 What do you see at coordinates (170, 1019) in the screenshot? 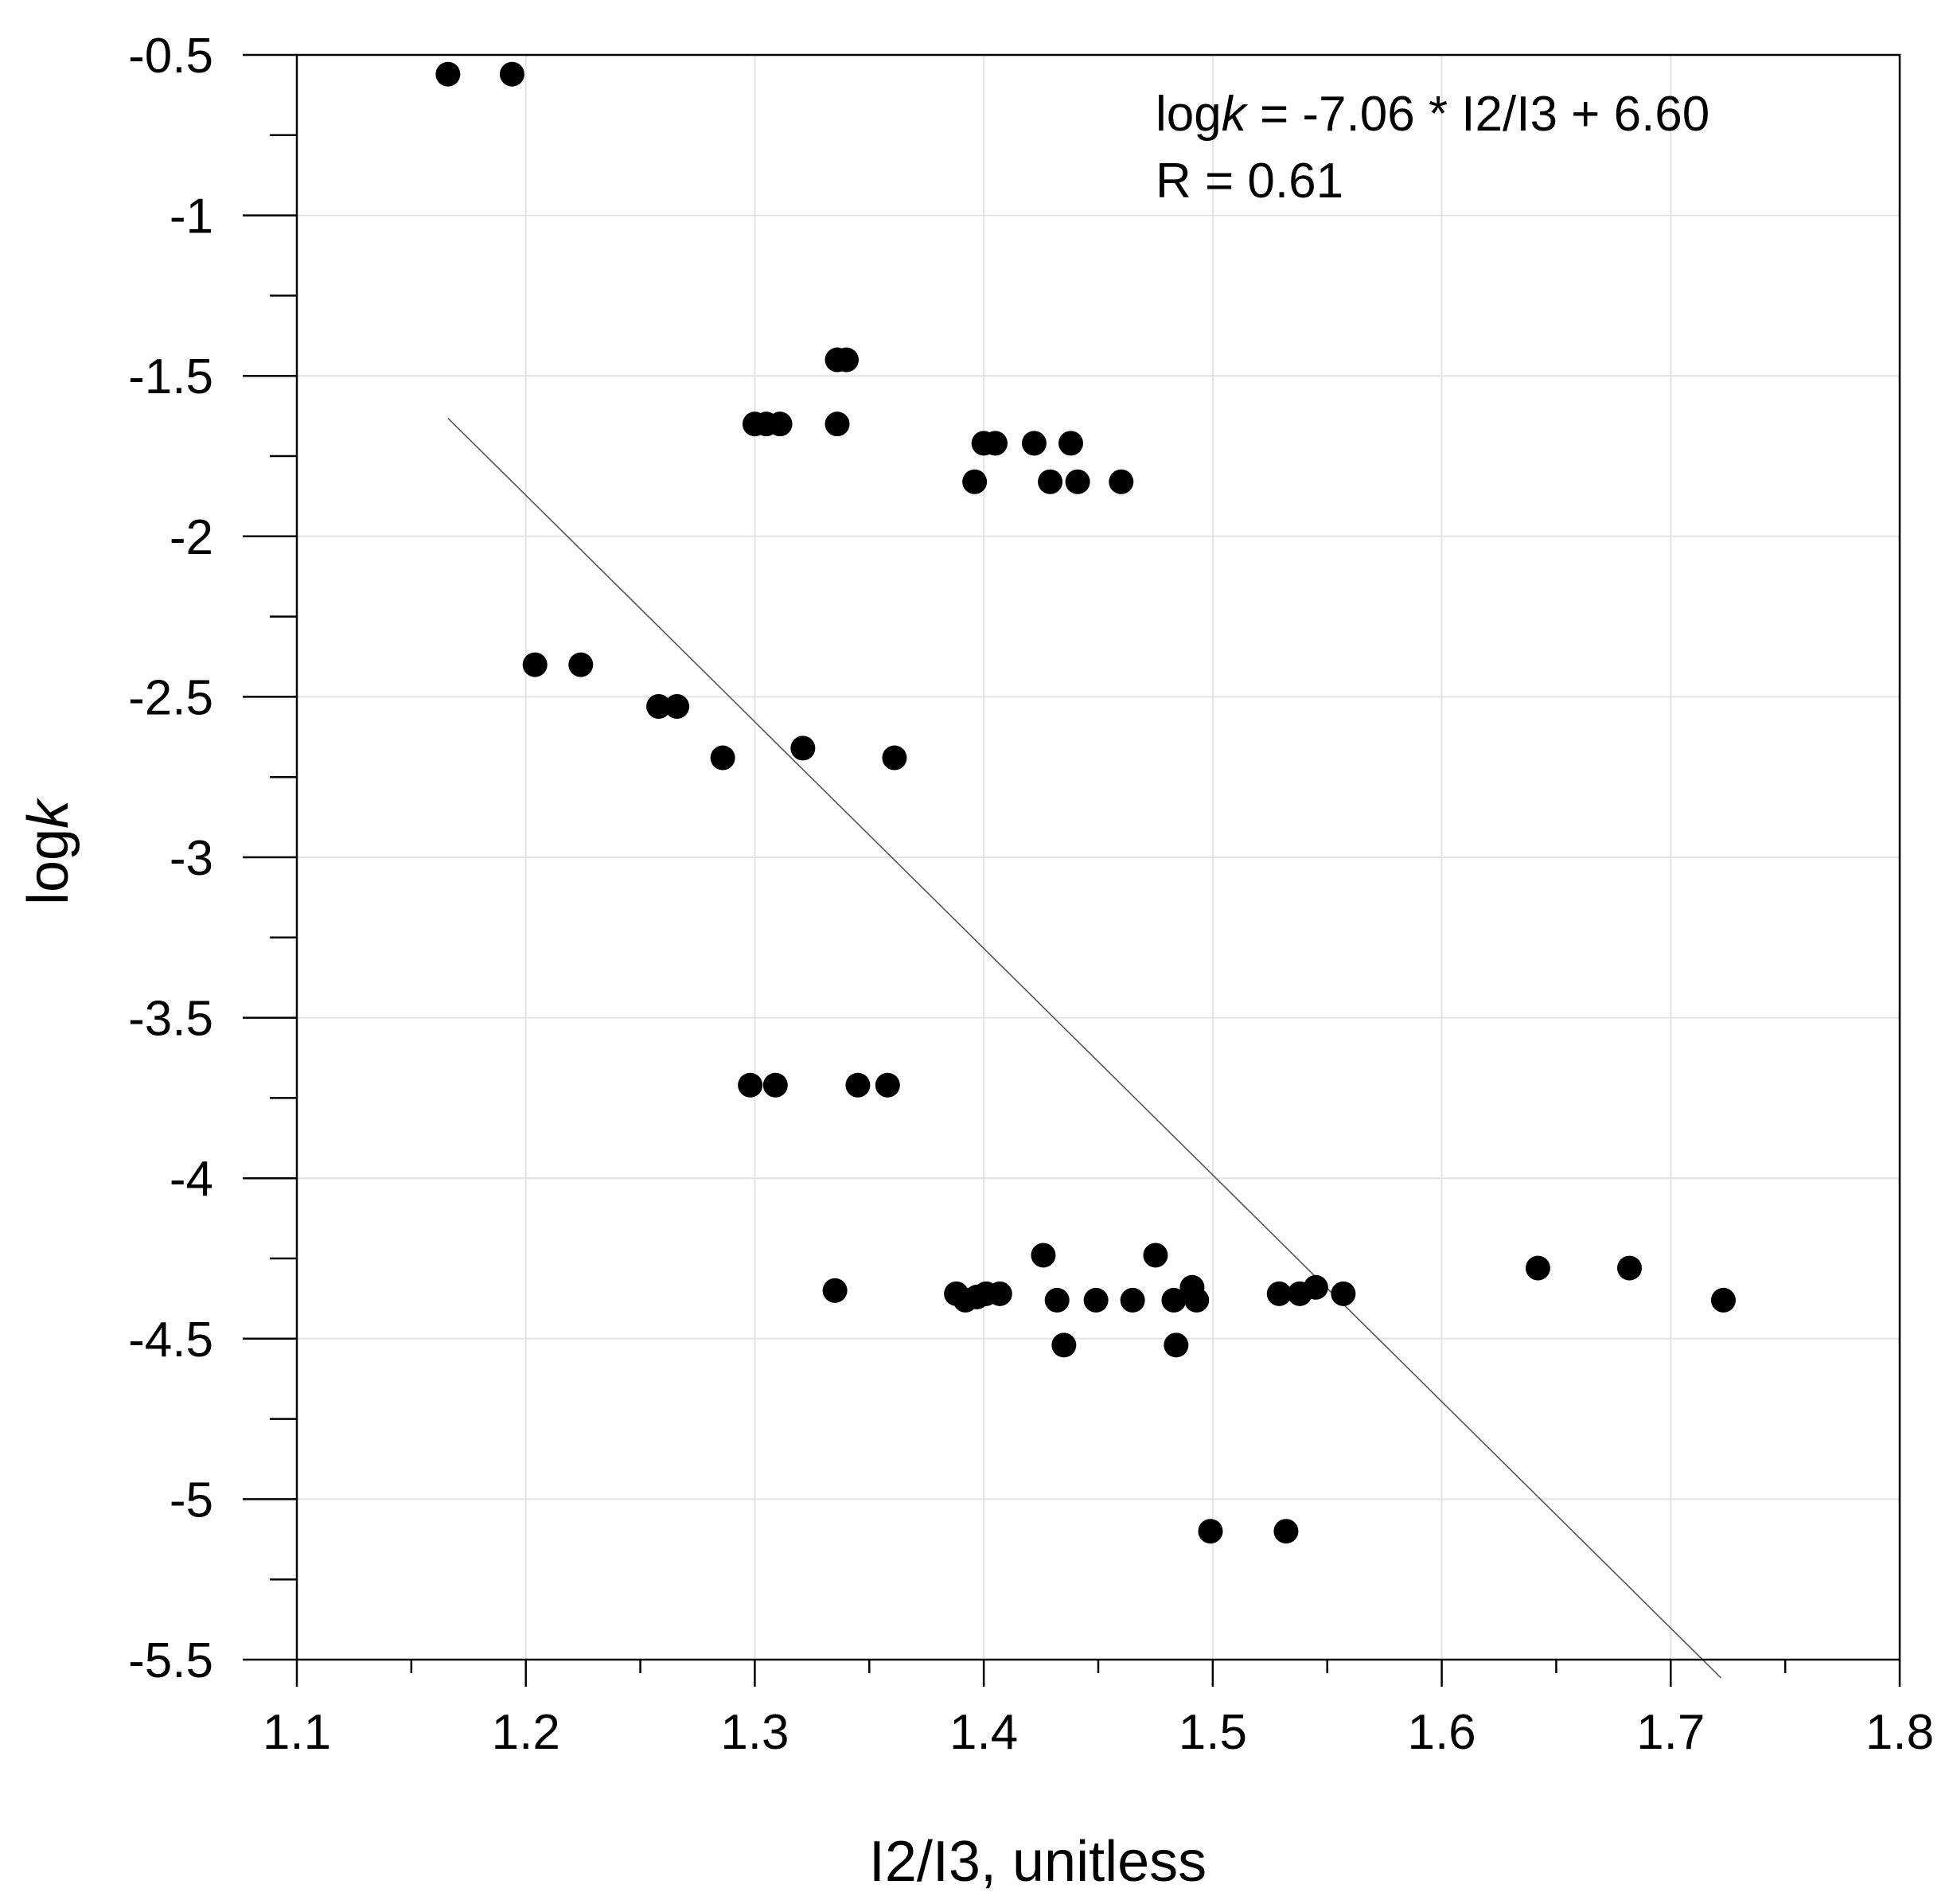
I see `y-tick-label: -3.5` at bounding box center [170, 1019].